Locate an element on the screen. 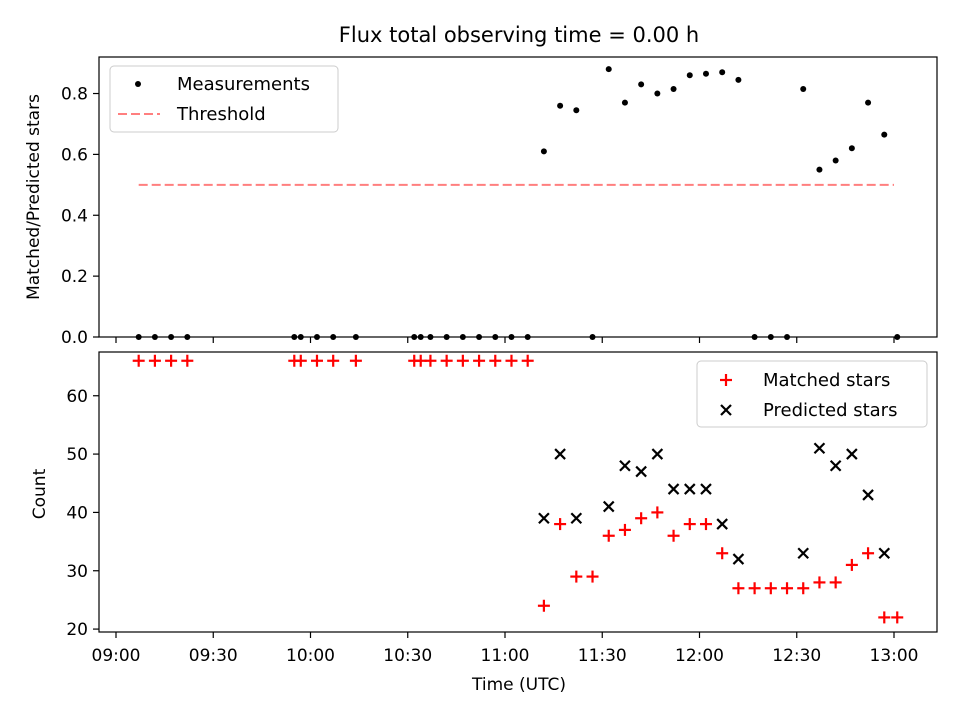 This screenshot has width=960, height=720. bottom-x-tick-label: 09:00 is located at coordinates (116, 656).